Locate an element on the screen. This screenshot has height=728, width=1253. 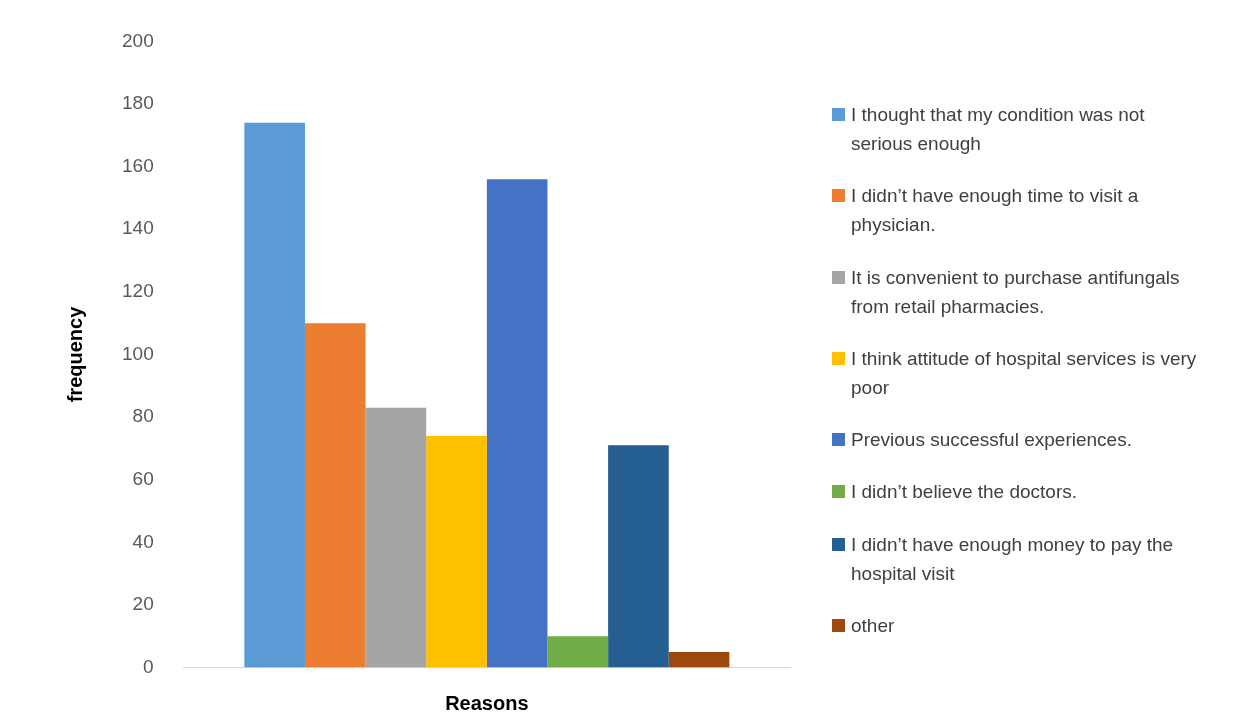
y-tick-label: 200 is located at coordinates (138, 40).